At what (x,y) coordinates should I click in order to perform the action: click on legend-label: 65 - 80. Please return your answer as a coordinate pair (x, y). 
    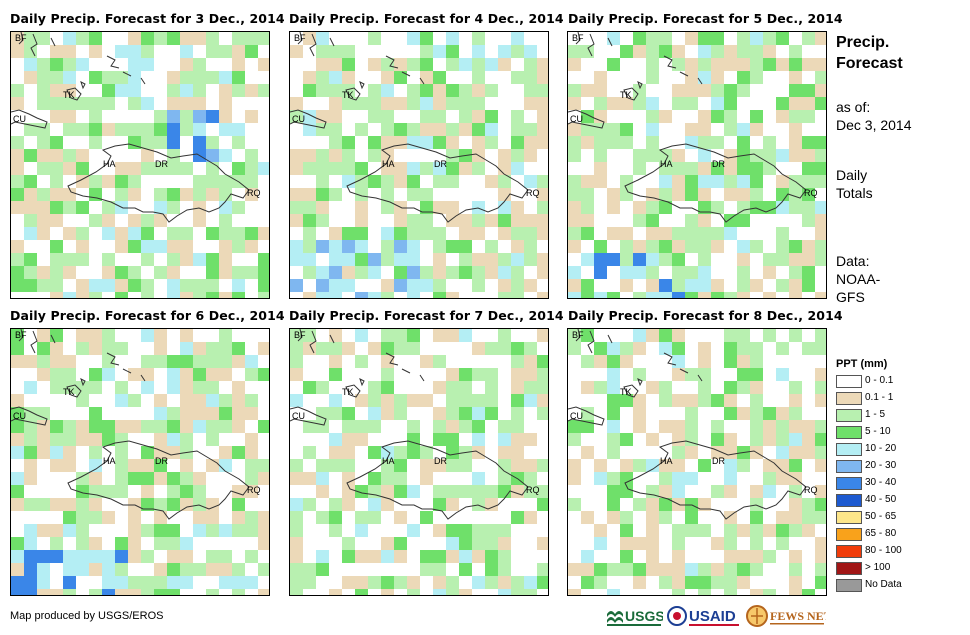
    Looking at the image, I should click on (880, 533).